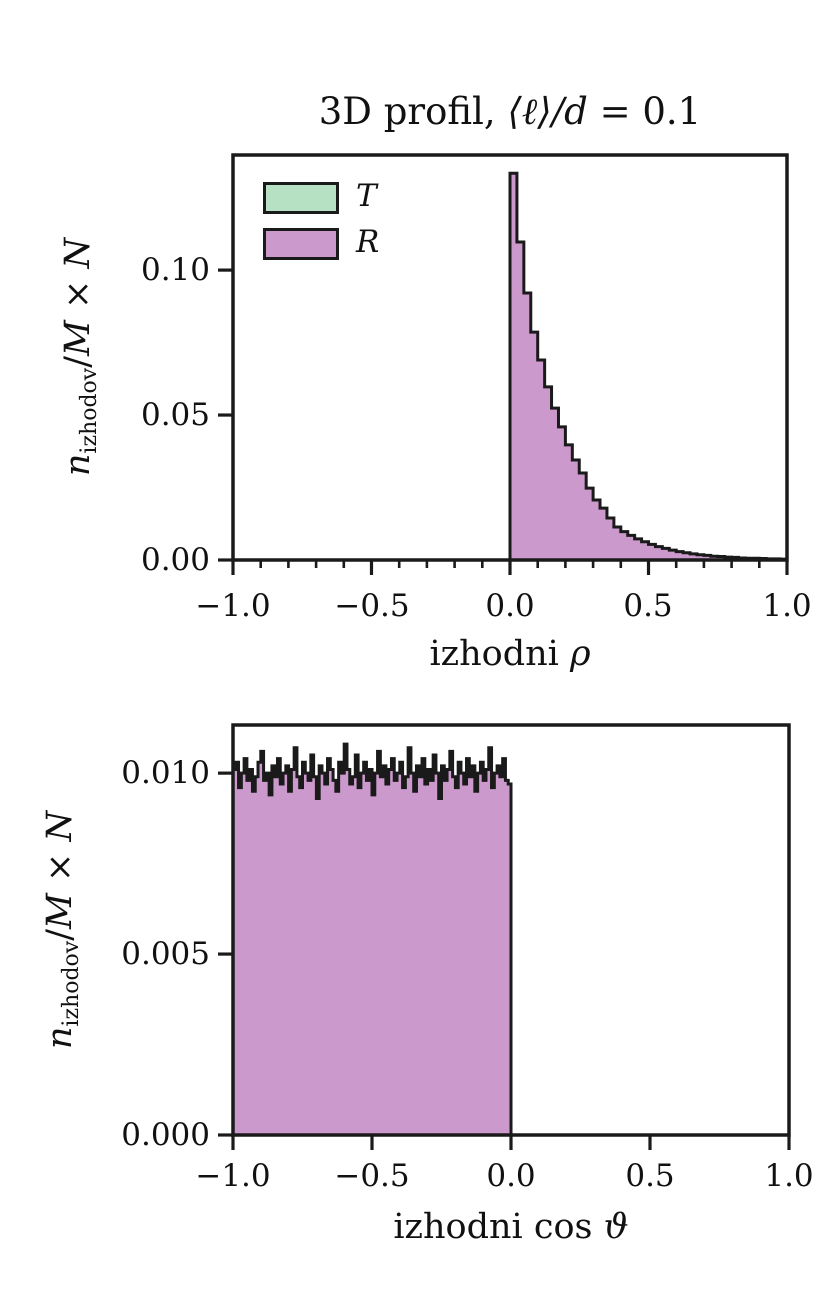 This screenshot has width=840, height=1290. Describe the element at coordinates (616, 1227) in the screenshot. I see `xlabel-math: ϑ` at that location.